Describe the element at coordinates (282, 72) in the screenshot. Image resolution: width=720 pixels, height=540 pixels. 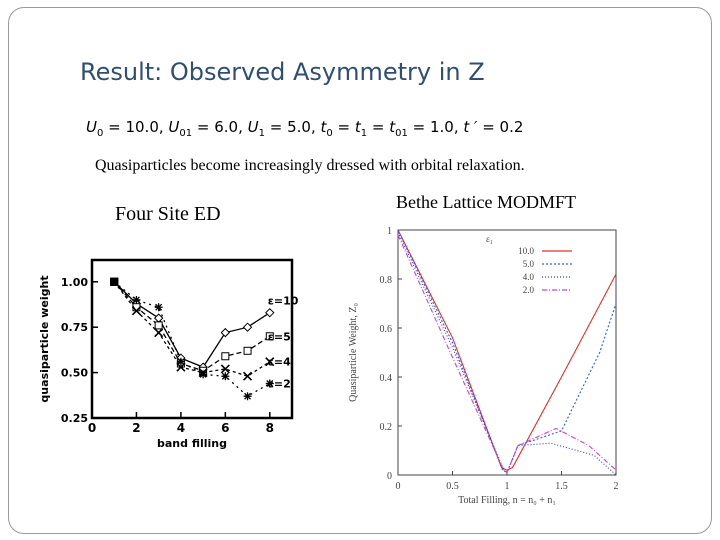
I see `slide-title: Result: Observed Asymmetry in Z` at that location.